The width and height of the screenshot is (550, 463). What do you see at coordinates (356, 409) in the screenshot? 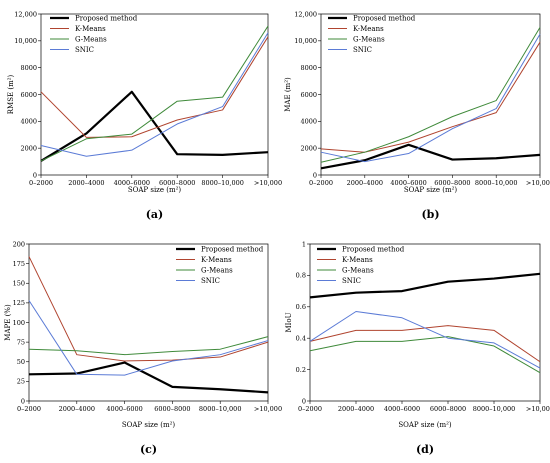
I see `panel-d-xtick-label: 2000–4000` at bounding box center [356, 409].